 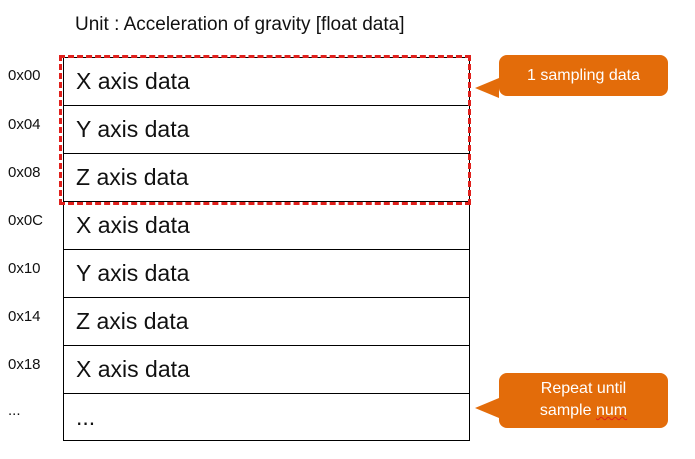 What do you see at coordinates (24, 364) in the screenshot?
I see `offset-label: 0x18` at bounding box center [24, 364].